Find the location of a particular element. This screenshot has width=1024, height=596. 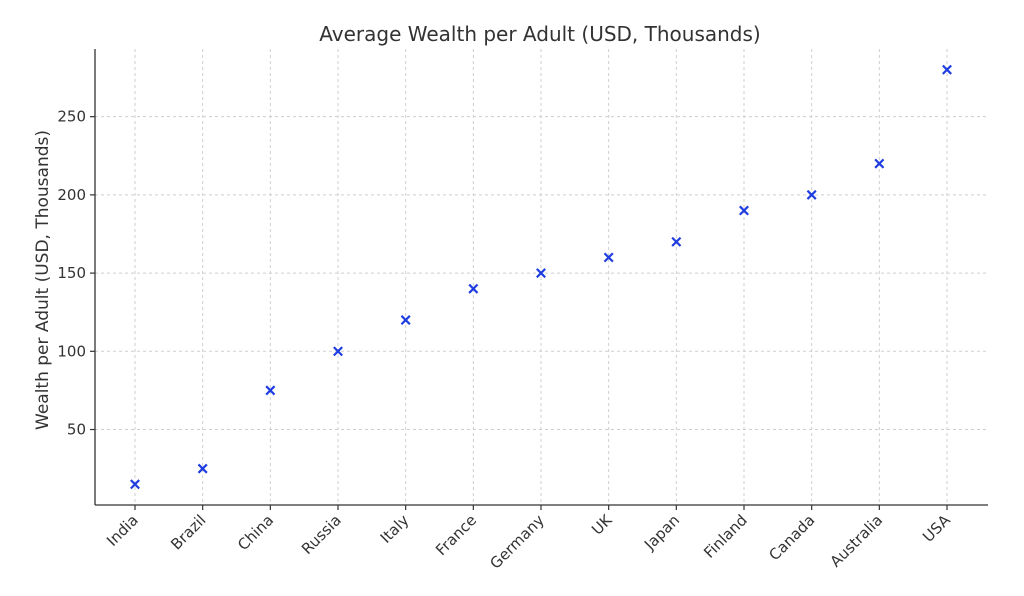

x-tick-label: Finland is located at coordinates (725, 536).